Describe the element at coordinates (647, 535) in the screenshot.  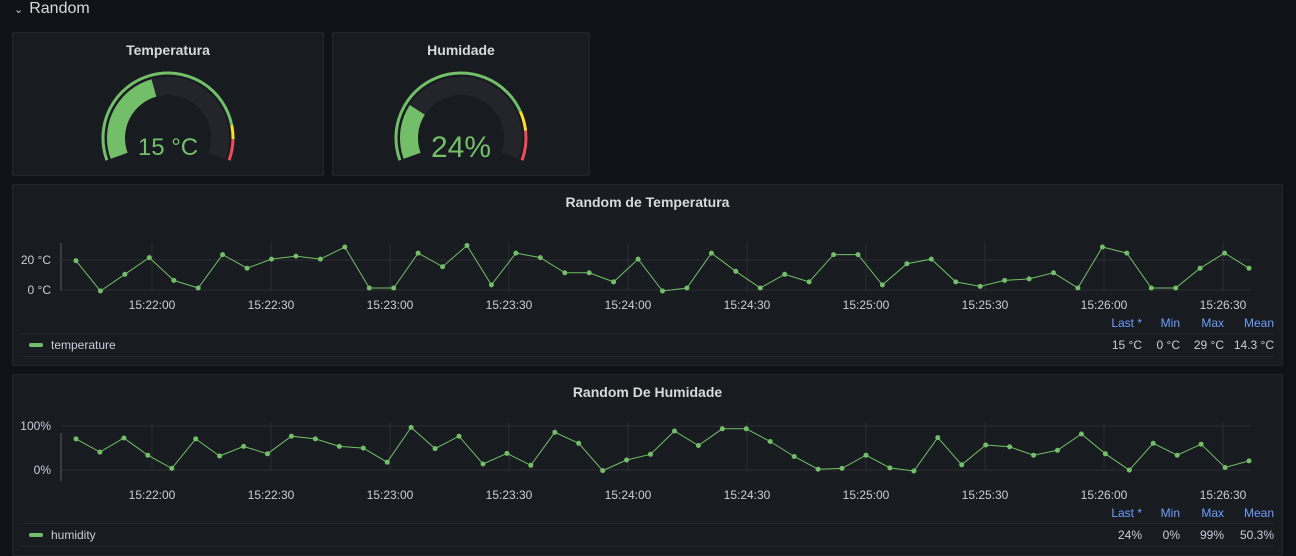
I see `legend-row: humidity 24% 0% 99% 50.3%` at that location.